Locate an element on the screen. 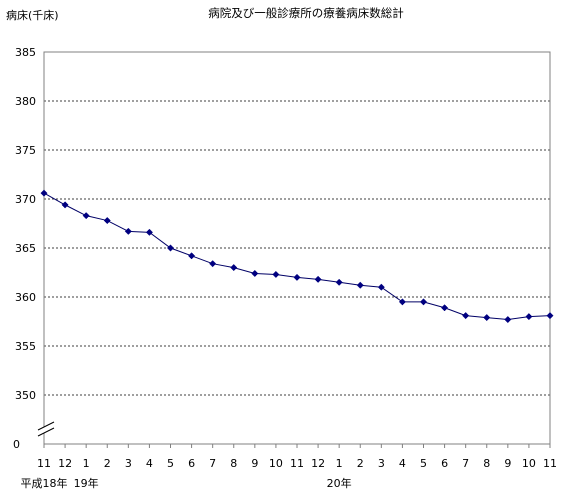  y-tick-label: 385 is located at coordinates (25, 52).